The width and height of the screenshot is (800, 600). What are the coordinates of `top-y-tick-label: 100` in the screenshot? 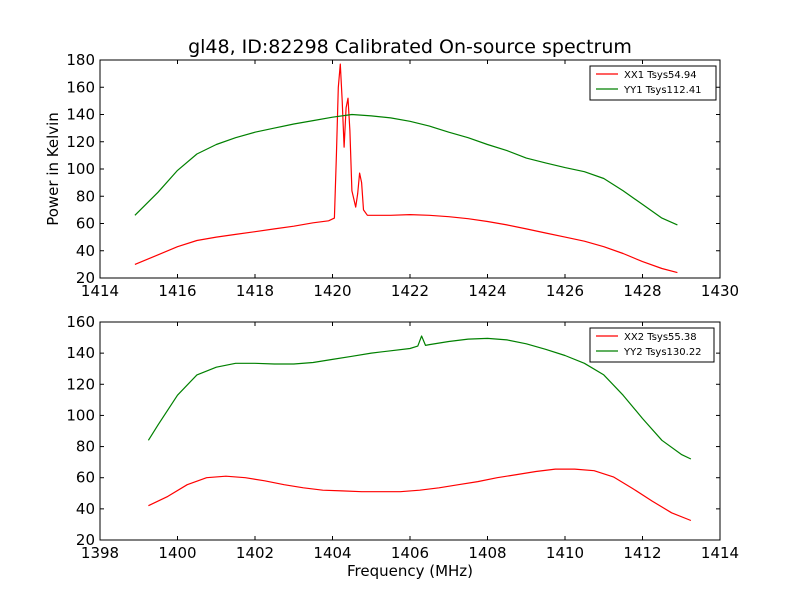 It's located at (80, 169).